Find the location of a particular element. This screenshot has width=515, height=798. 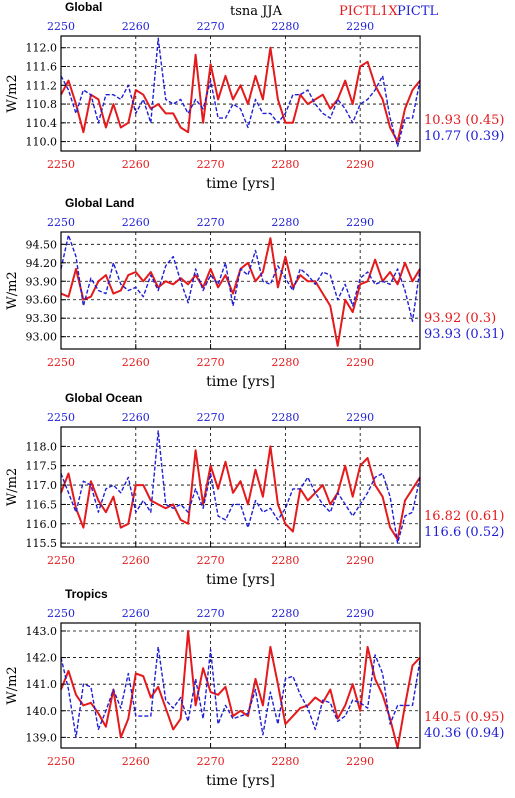

y-tick-label: 117.5 is located at coordinates (42, 466).